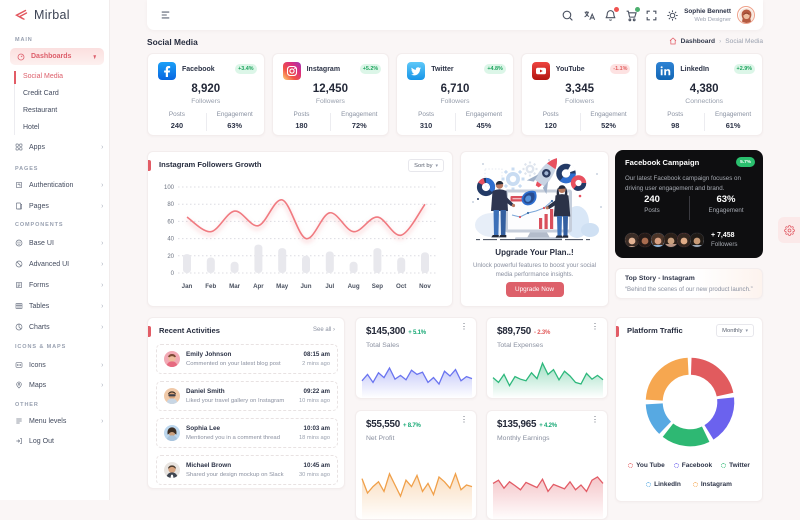  What do you see at coordinates (425, 286) in the screenshot?
I see `svg-text: Nov` at bounding box center [425, 286].